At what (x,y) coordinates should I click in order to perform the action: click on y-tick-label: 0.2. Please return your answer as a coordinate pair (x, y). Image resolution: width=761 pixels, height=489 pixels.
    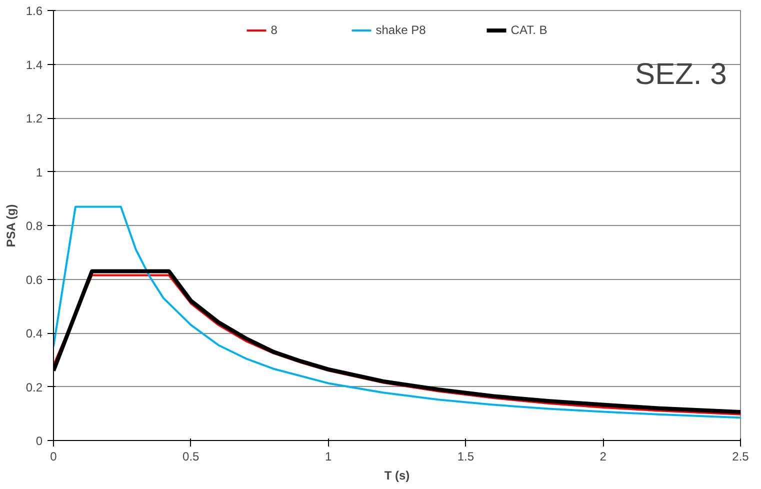
    Looking at the image, I should click on (34, 387).